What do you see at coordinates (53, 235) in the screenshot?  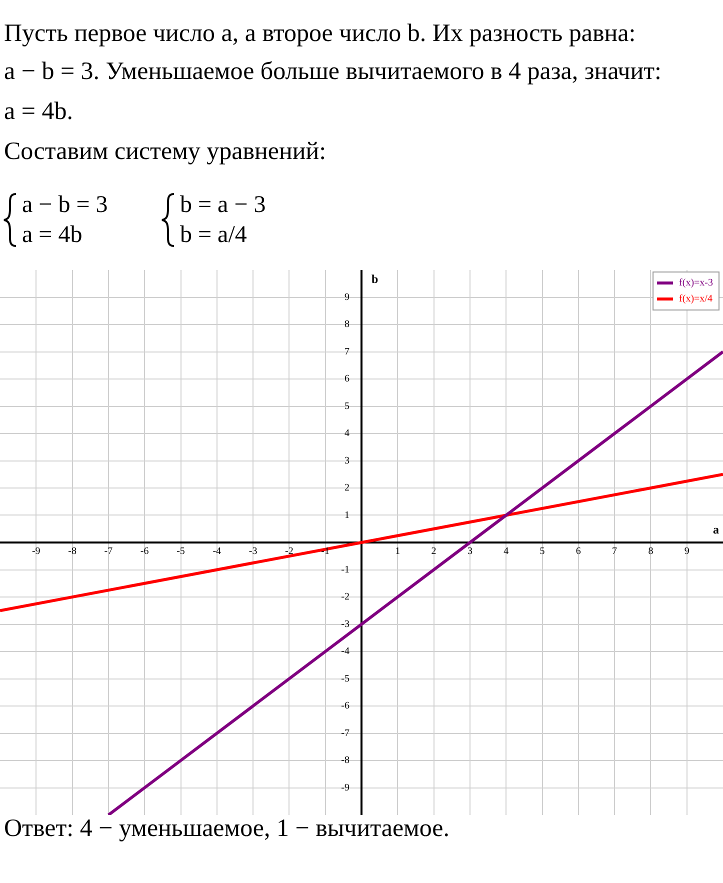 I see `text: a = 4b` at bounding box center [53, 235].